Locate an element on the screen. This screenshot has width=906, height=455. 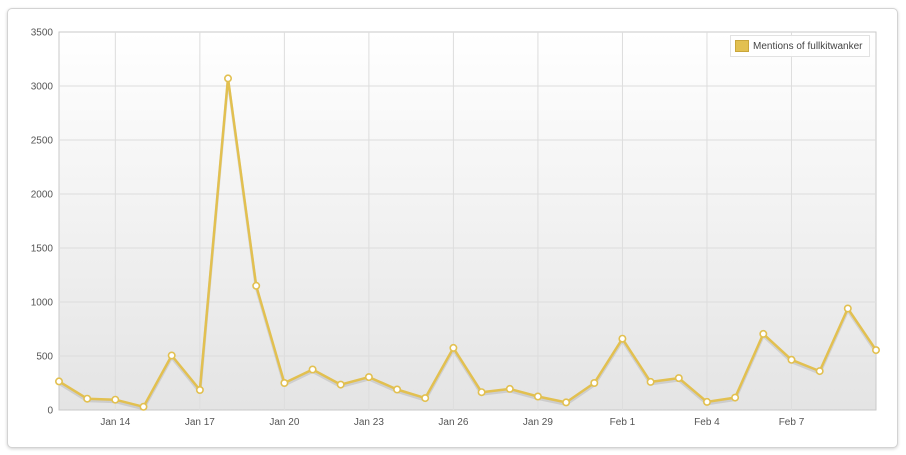
x-tick-label: Jan 14 is located at coordinates (115, 422).